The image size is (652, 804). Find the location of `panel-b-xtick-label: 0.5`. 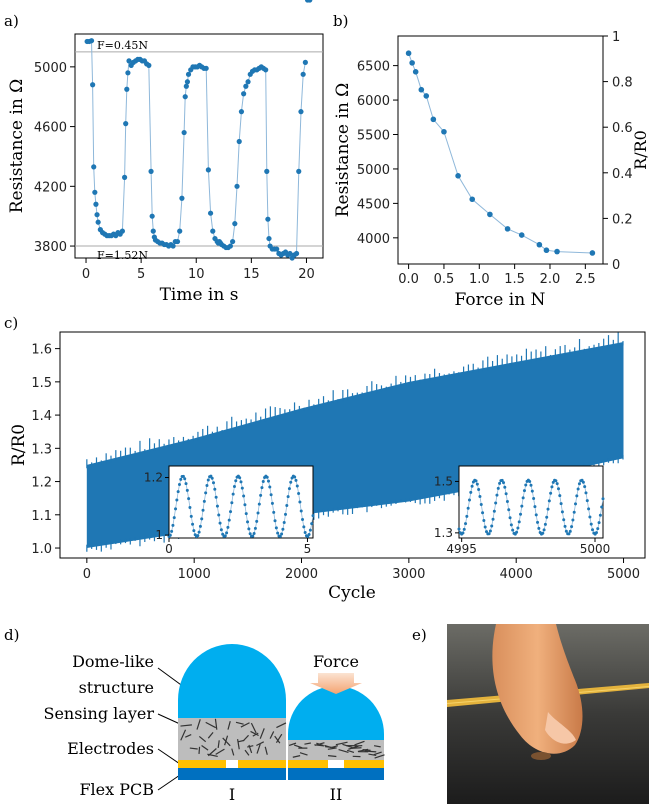

panel-b-xtick-label: 0.5 is located at coordinates (444, 279).